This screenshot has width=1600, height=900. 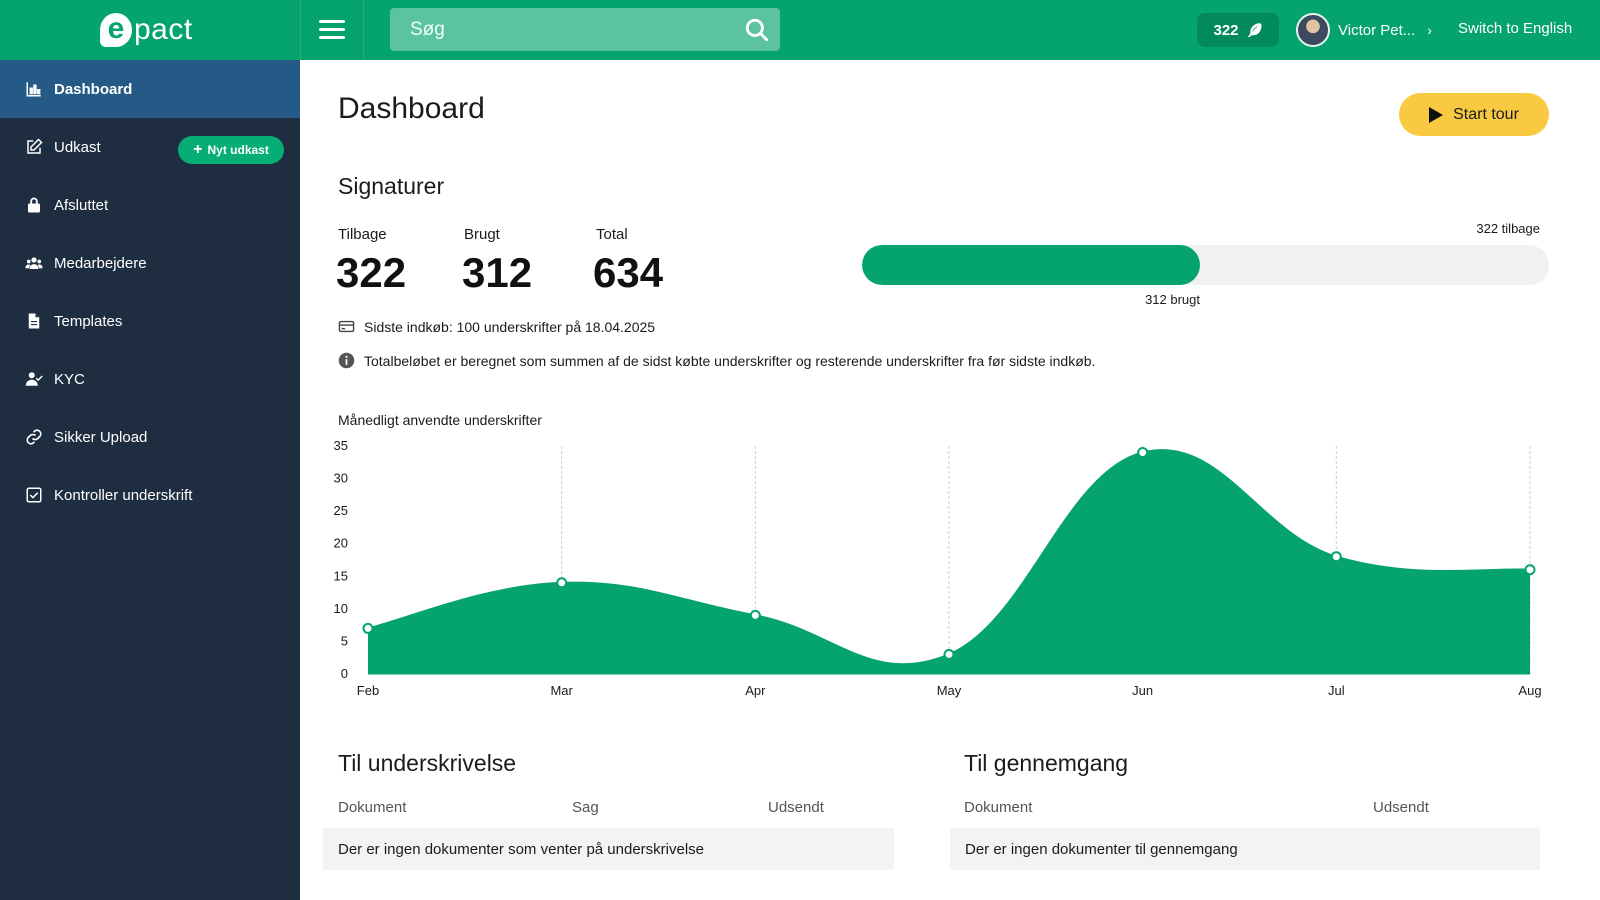 What do you see at coordinates (346, 360) in the screenshot?
I see `info-icon` at bounding box center [346, 360].